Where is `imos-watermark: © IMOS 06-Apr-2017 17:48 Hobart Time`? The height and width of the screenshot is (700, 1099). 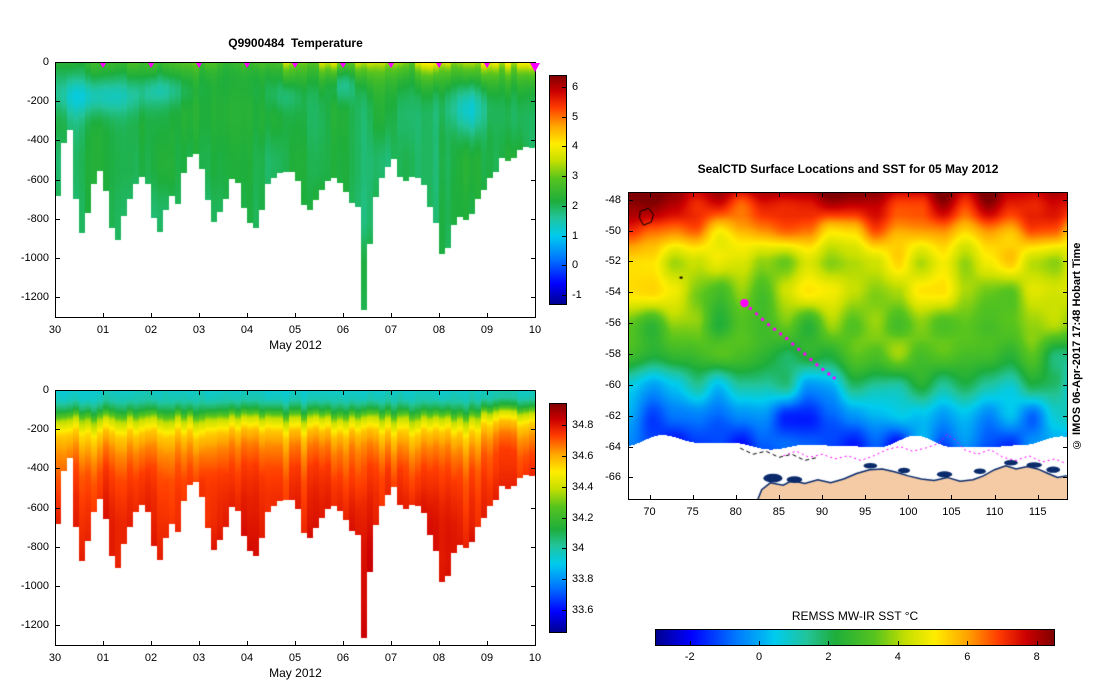
imos-watermark: © IMOS 06-Apr-2017 17:48 Hobart Time is located at coordinates (1077, 346).